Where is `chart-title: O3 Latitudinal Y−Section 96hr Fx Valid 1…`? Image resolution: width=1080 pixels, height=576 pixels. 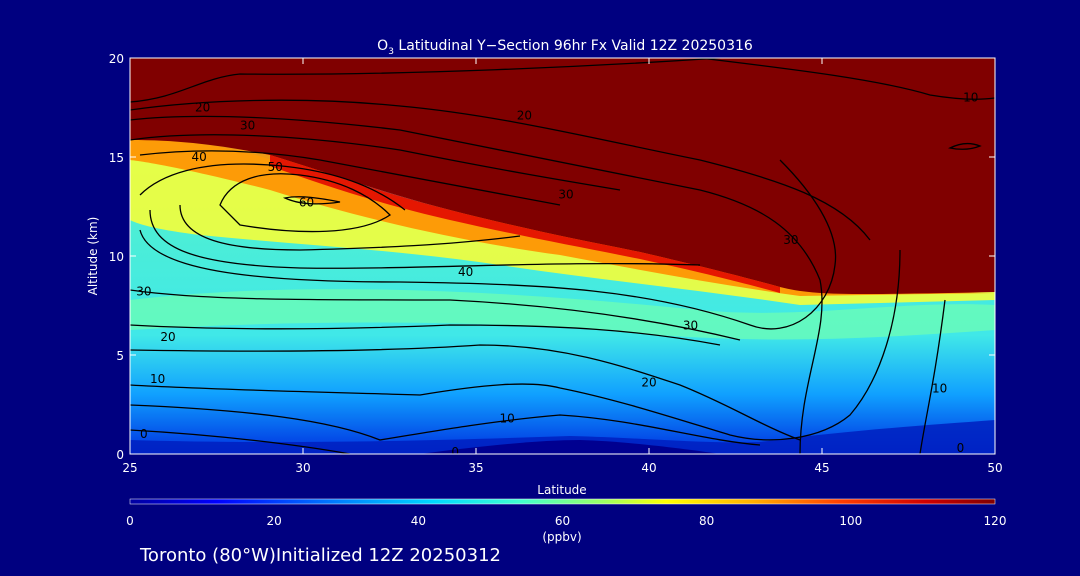 chart-title: O3 Latitudinal Y−Section 96hr Fx Valid 1… is located at coordinates (565, 47).